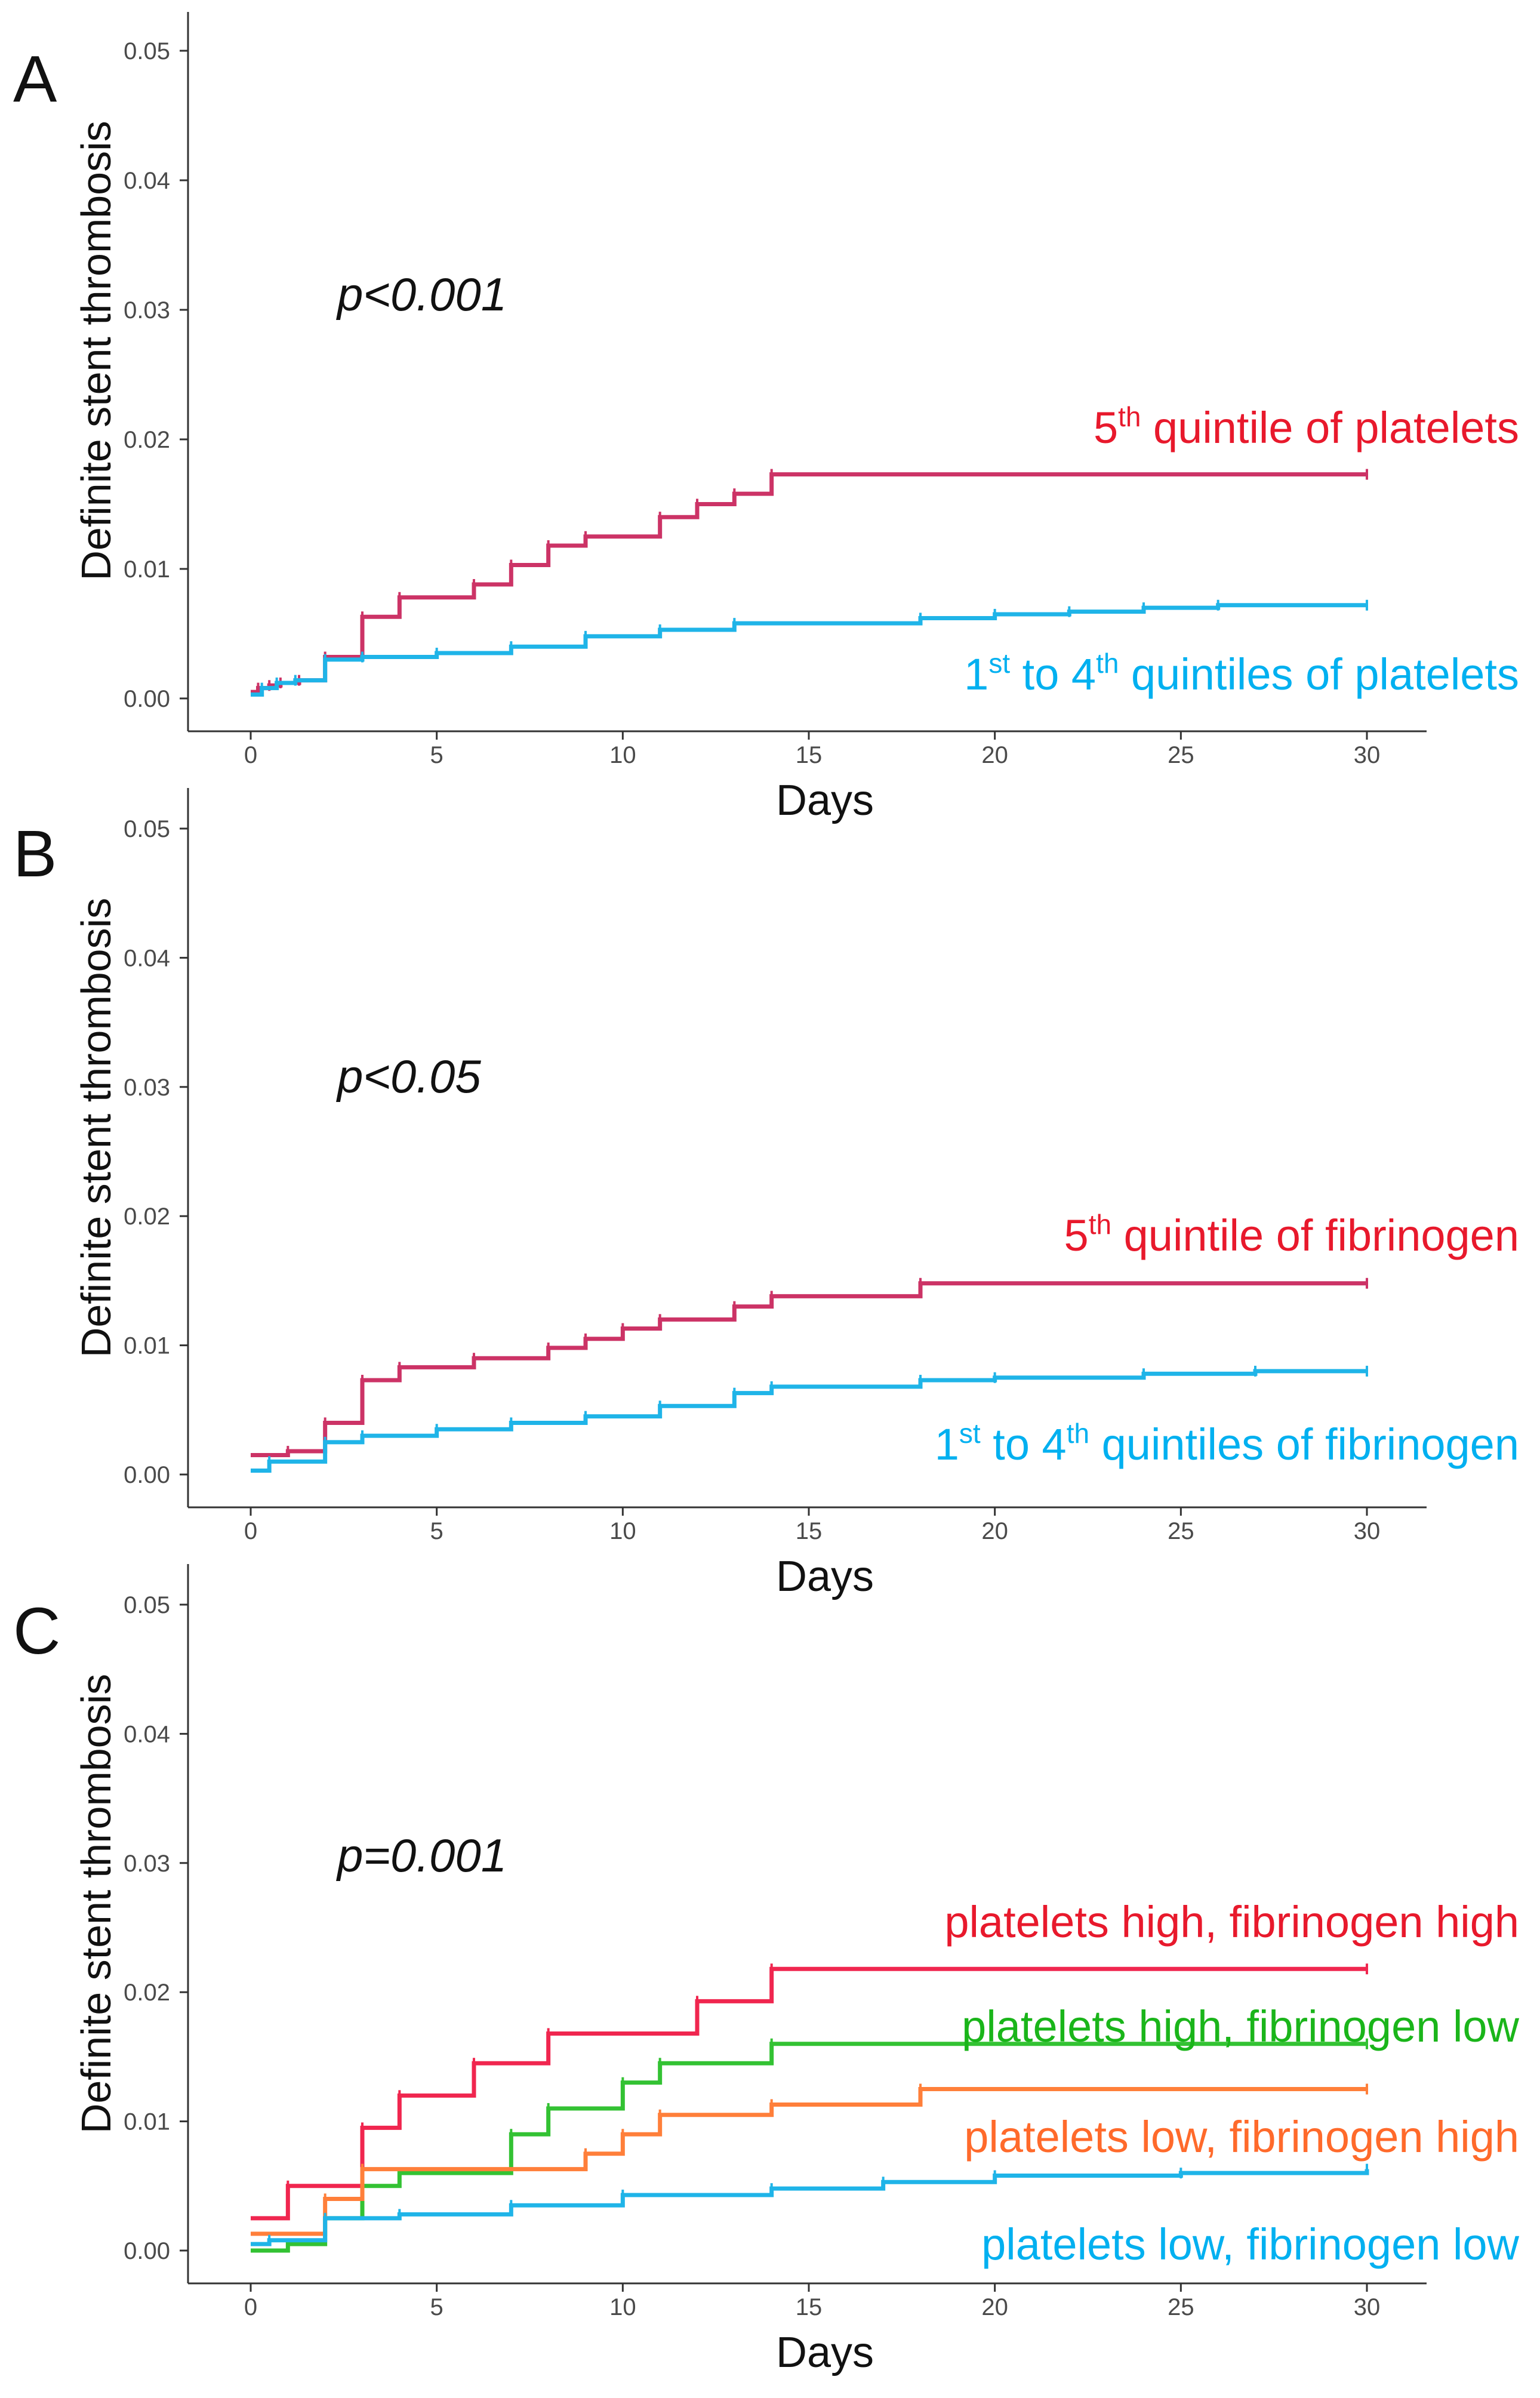 This screenshot has height=2398, width=1540. Describe the element at coordinates (35, 79) in the screenshot. I see `panel-letter: A` at that location.